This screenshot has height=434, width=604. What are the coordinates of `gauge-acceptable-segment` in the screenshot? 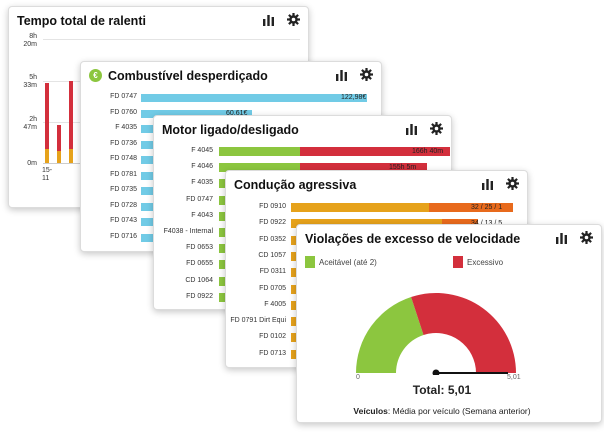 It's located at (390, 334).